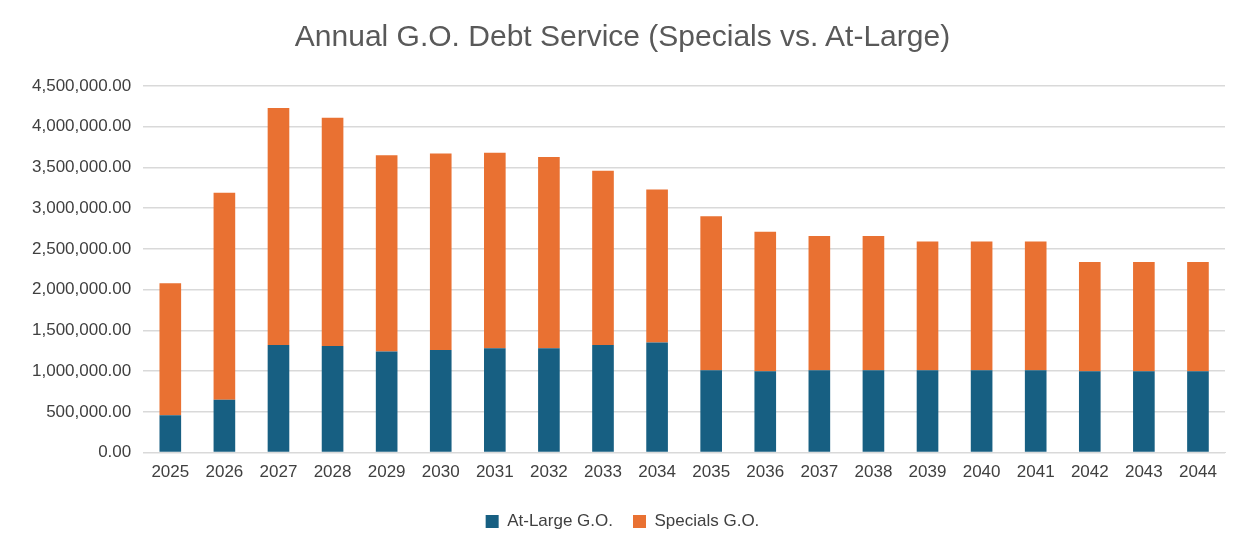  I want to click on x-tick-label: 2034, so click(657, 472).